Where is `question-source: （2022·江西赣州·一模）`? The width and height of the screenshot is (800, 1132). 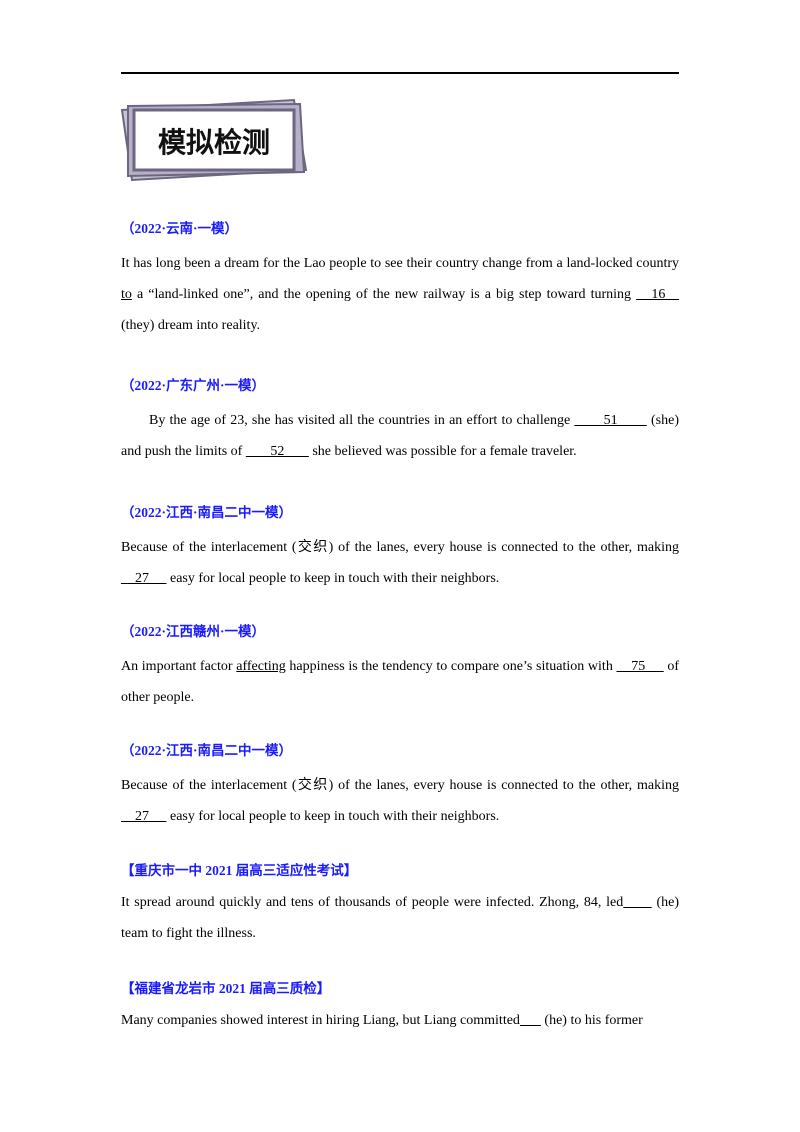
question-source: （2022·江西赣州·一模） is located at coordinates (193, 631).